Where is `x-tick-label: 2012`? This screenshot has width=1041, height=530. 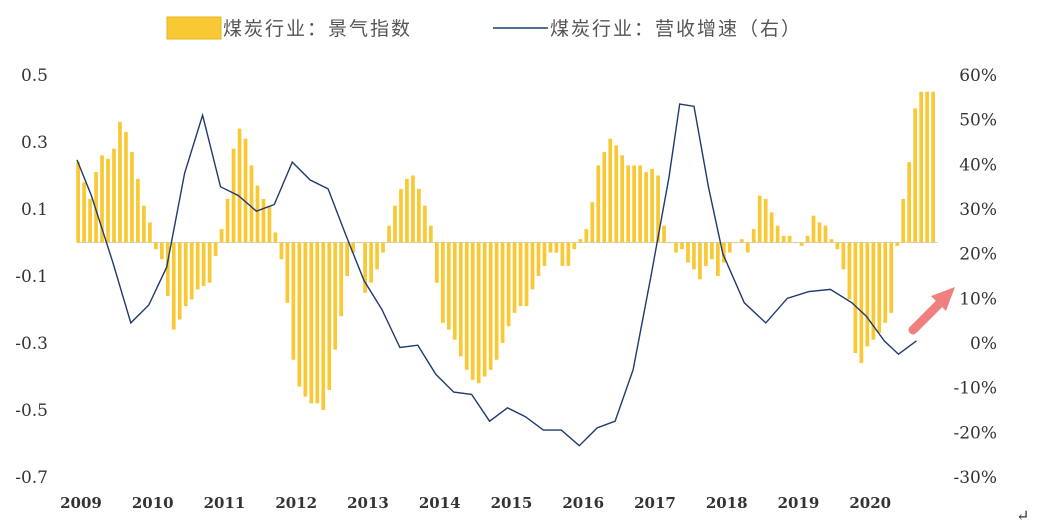 x-tick-label: 2012 is located at coordinates (296, 503).